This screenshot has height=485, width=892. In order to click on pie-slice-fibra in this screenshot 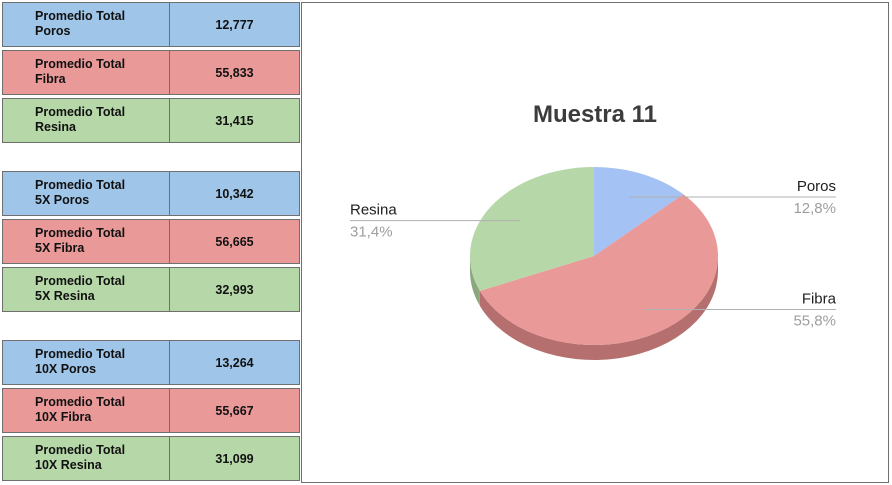, I will do `click(598, 270)`.